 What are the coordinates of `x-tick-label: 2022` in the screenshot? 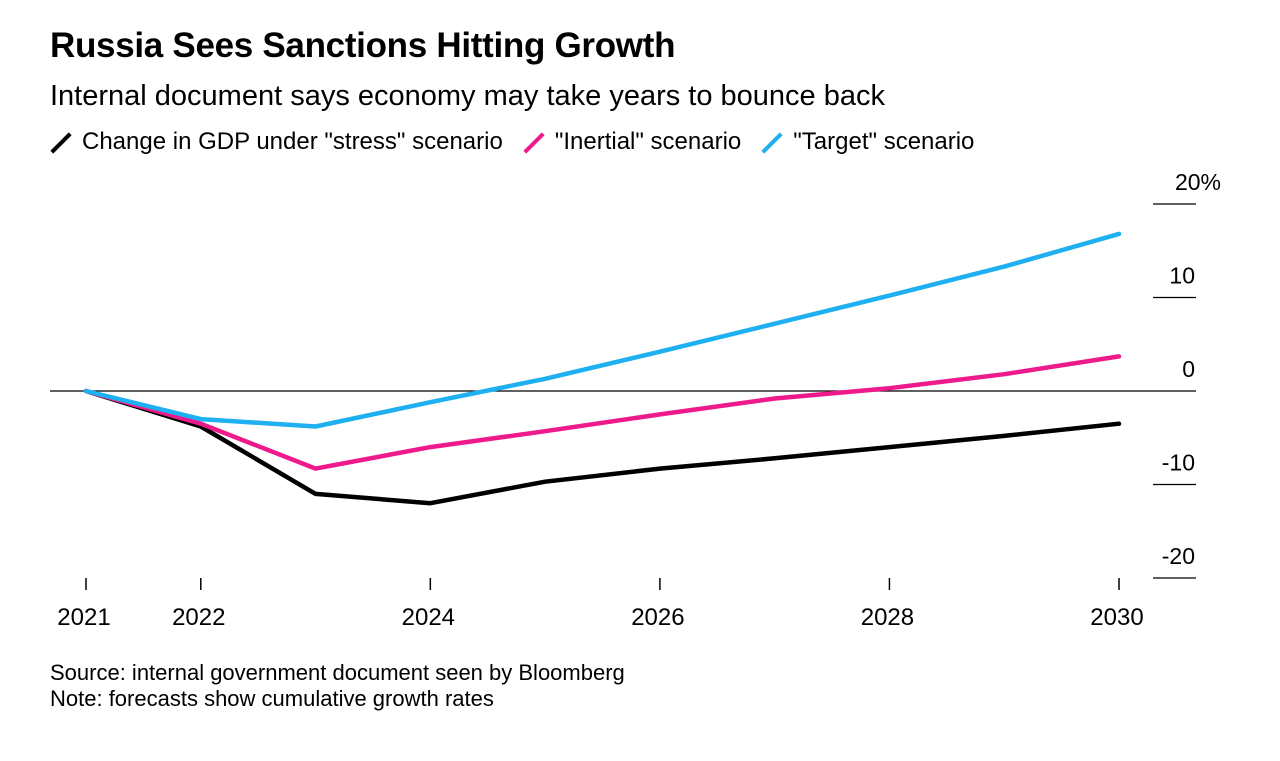 It's located at (198, 617).